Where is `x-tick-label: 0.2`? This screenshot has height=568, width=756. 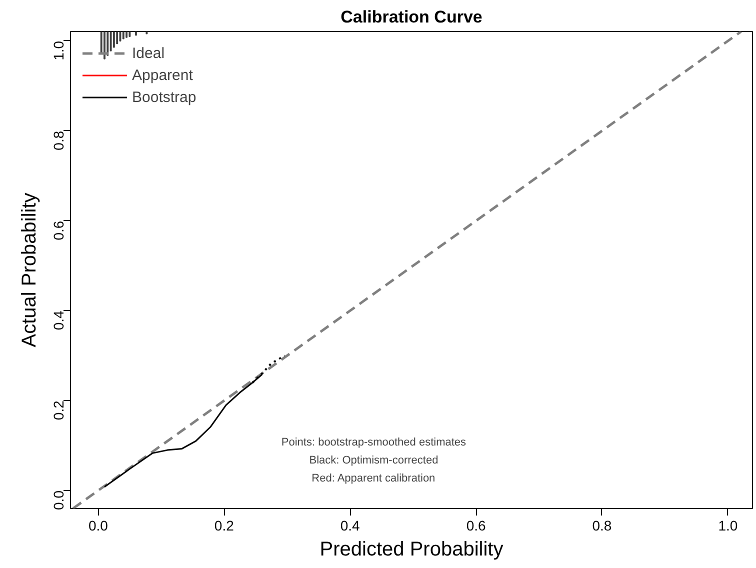
x-tick-label: 0.2 is located at coordinates (224, 526).